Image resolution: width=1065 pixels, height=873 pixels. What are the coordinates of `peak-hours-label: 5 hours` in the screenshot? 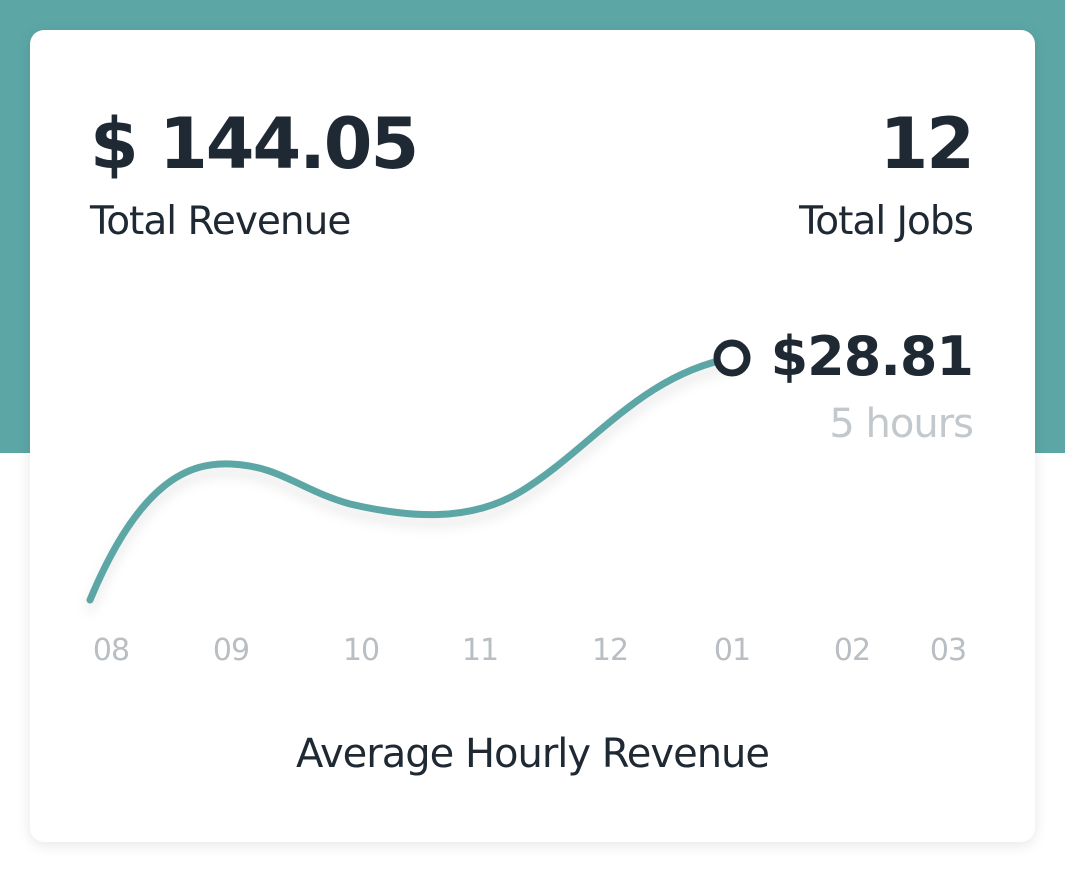 It's located at (901, 424).